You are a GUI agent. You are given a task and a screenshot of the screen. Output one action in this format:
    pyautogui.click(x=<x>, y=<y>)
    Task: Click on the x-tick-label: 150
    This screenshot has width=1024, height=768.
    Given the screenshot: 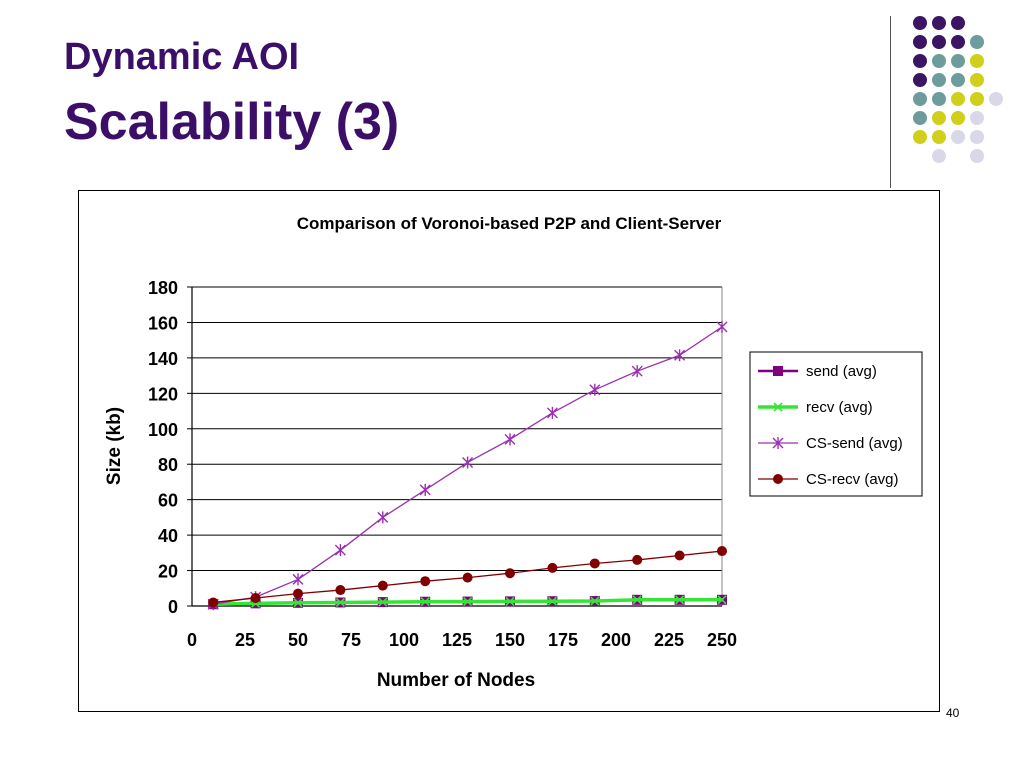 What is the action you would take?
    pyautogui.click(x=510, y=640)
    